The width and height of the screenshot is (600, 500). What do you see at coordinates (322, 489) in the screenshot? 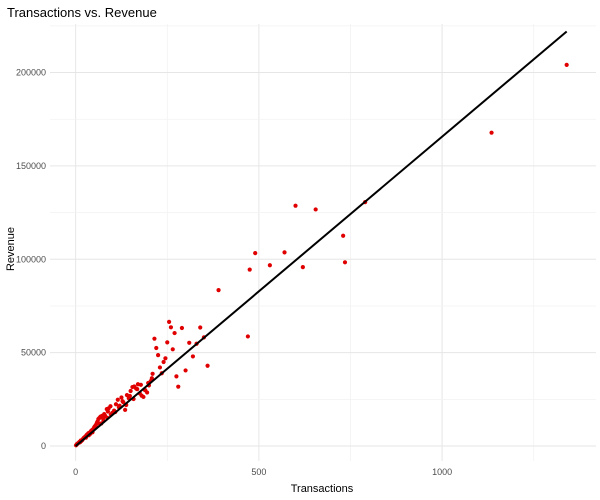
I see `x-axis-label: Transactions` at bounding box center [322, 489].